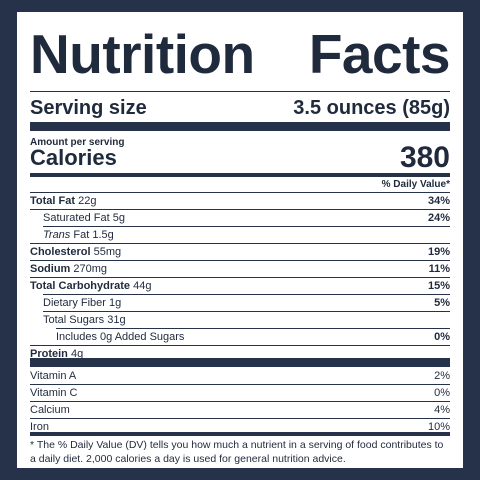 This screenshot has height=480, width=480. What do you see at coordinates (415, 184) in the screenshot?
I see `daily-value-header: % Daily Value*` at bounding box center [415, 184].